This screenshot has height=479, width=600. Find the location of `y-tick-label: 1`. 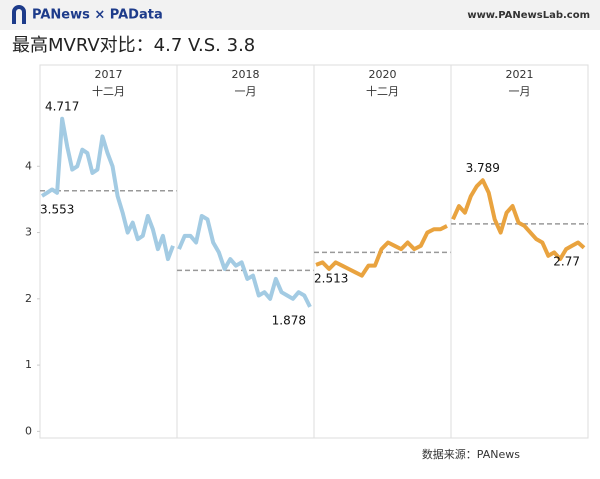

y-tick-label: 1 is located at coordinates (28, 364).